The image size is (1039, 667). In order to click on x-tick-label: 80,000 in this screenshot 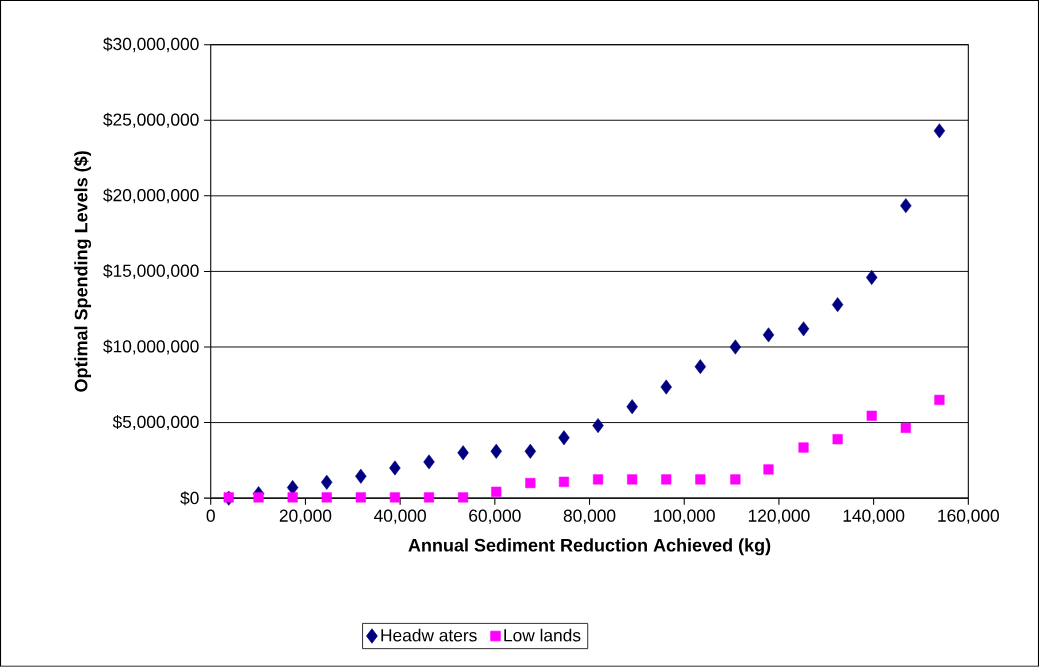, I will do `click(589, 516)`.